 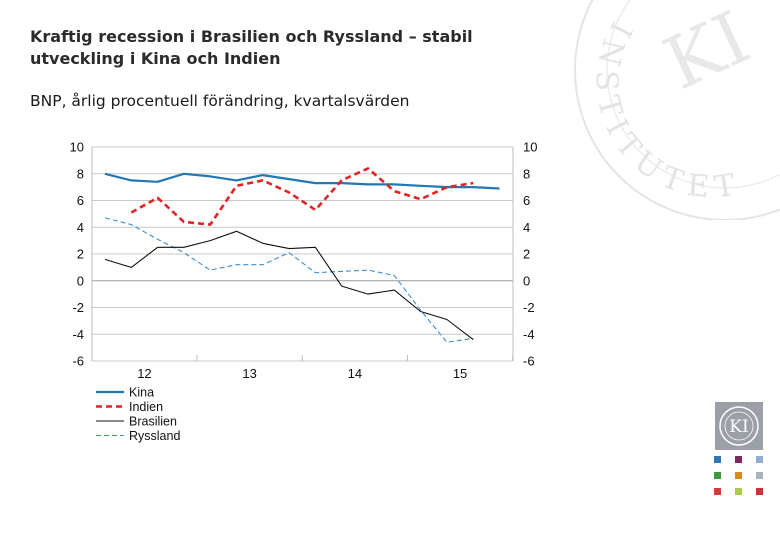 I want to click on legend-label-brasilien: Brasilien, so click(x=153, y=422).